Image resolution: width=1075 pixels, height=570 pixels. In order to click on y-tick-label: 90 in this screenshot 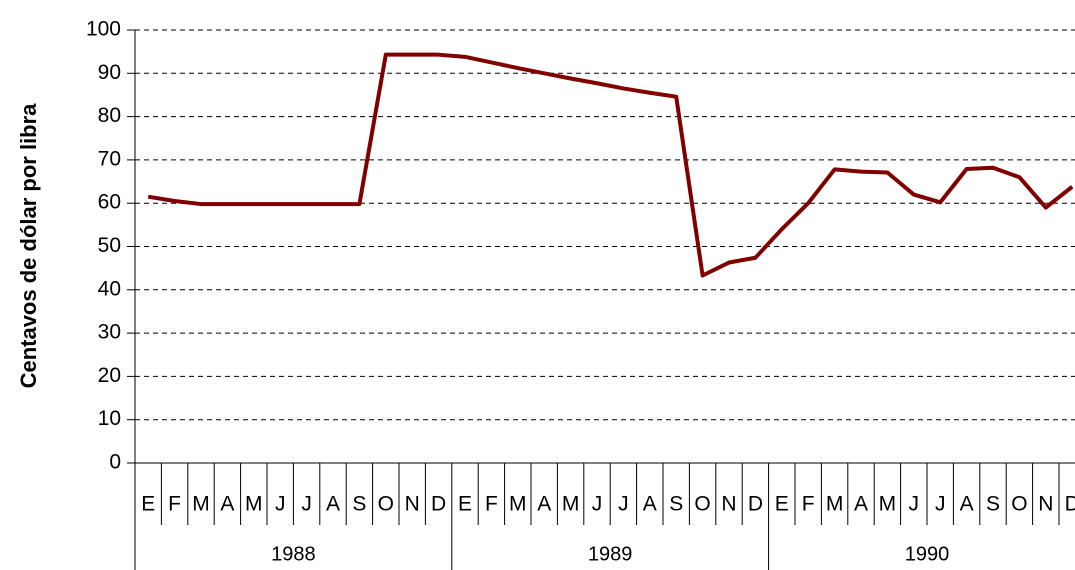, I will do `click(109, 72)`.